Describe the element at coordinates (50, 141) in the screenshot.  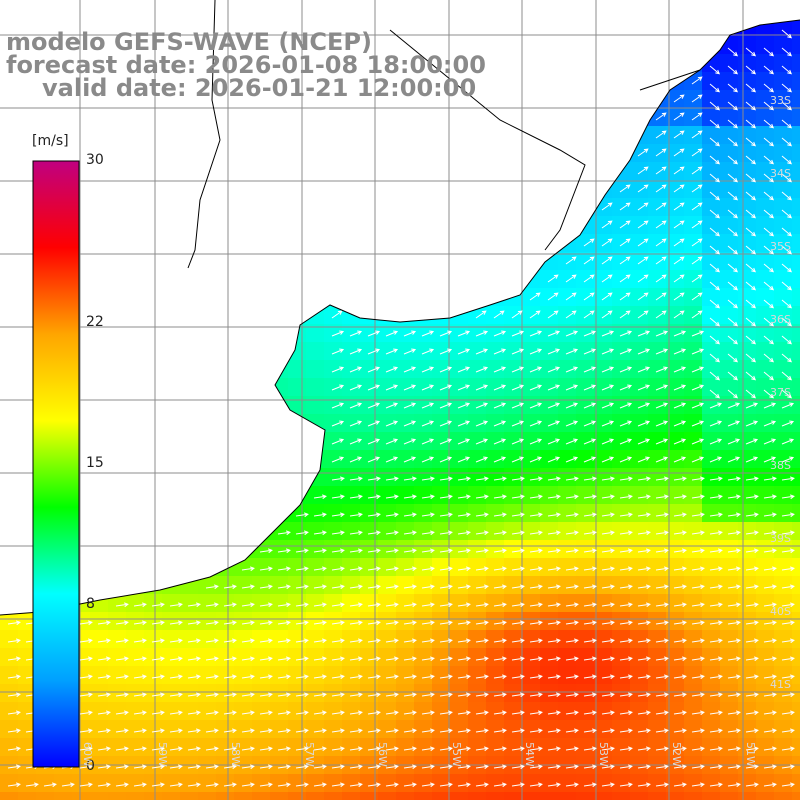
I see `legend-unit: [m/s]` at that location.